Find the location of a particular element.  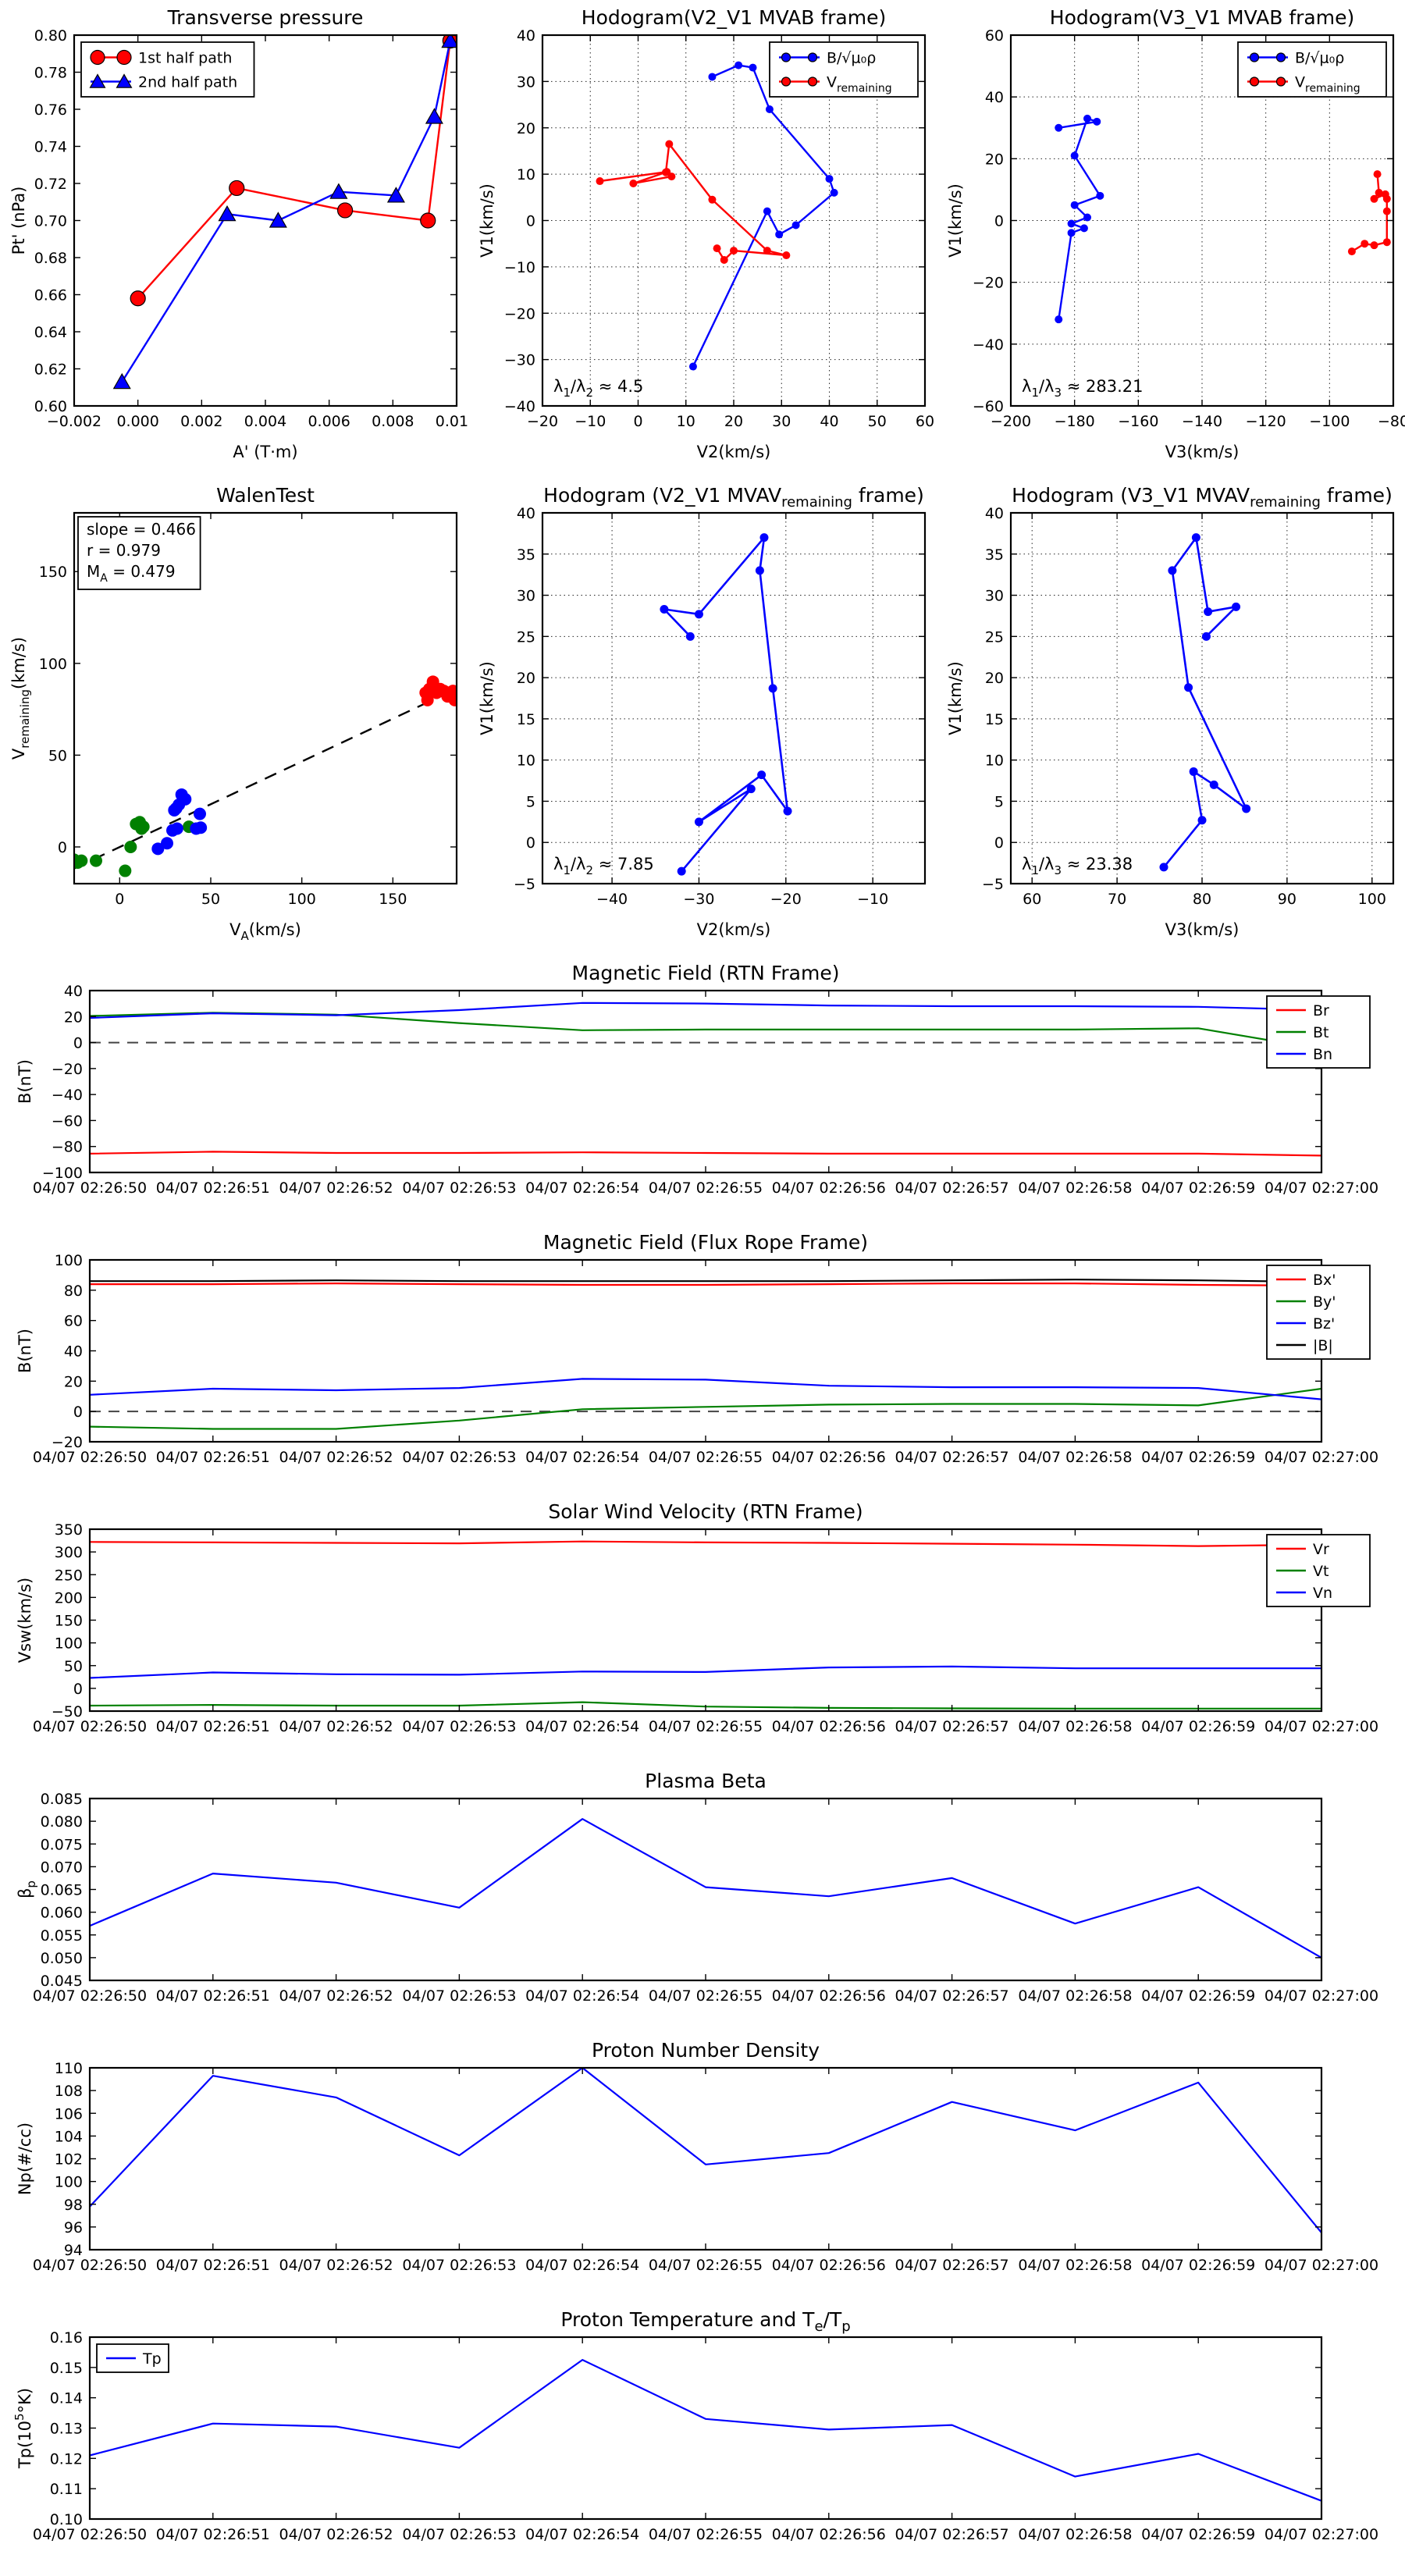

legend-label: Bz' is located at coordinates (1324, 1323).